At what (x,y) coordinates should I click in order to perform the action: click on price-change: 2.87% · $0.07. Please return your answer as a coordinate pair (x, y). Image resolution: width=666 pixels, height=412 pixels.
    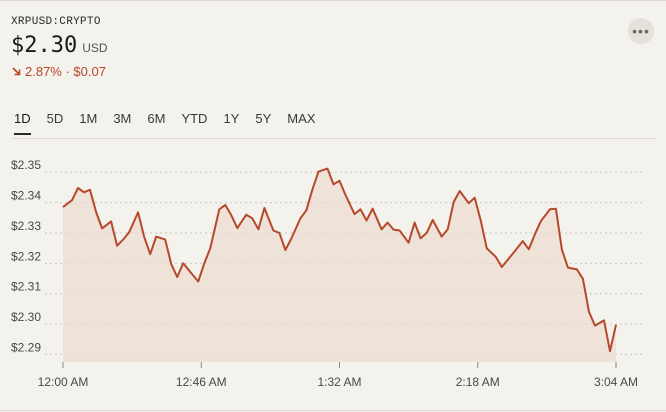
    Looking at the image, I should click on (58, 71).